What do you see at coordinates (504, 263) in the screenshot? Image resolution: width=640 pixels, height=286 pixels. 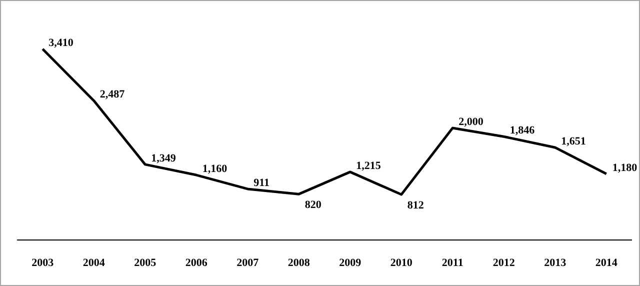 I see `x-tick-label: 2012` at bounding box center [504, 263].